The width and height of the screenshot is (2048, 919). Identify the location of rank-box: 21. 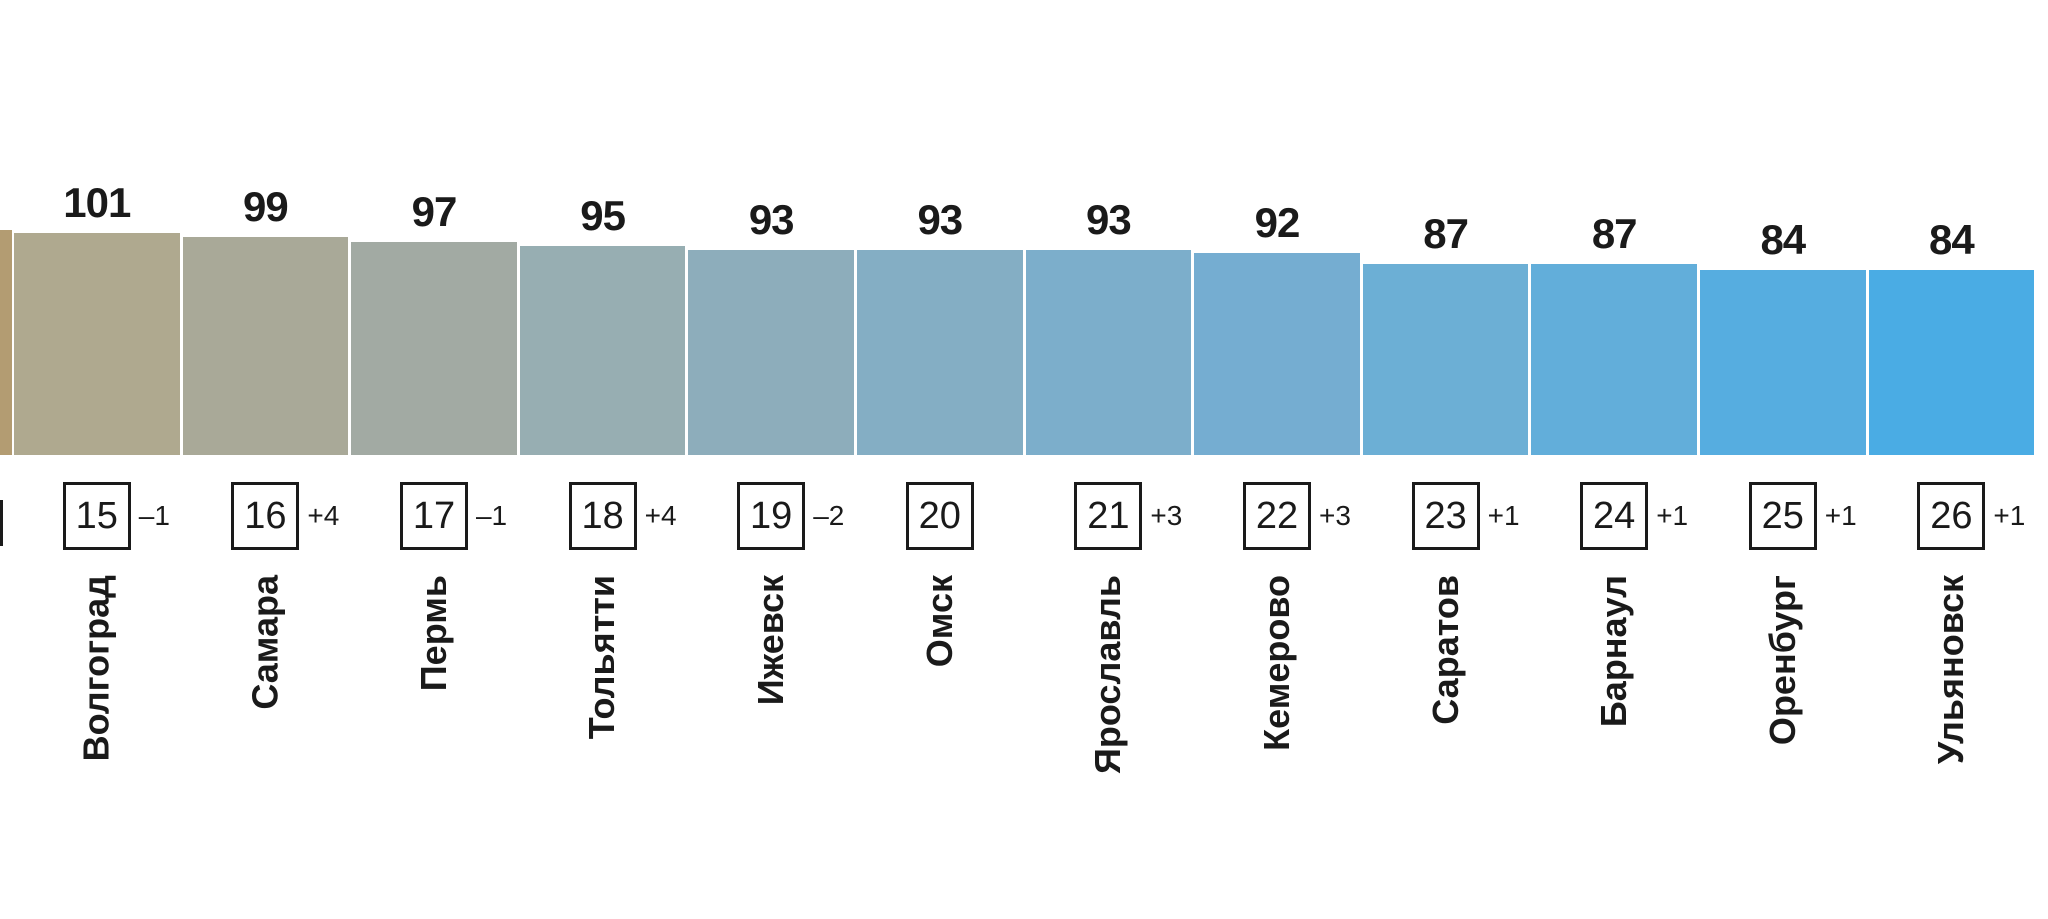
(1108, 516).